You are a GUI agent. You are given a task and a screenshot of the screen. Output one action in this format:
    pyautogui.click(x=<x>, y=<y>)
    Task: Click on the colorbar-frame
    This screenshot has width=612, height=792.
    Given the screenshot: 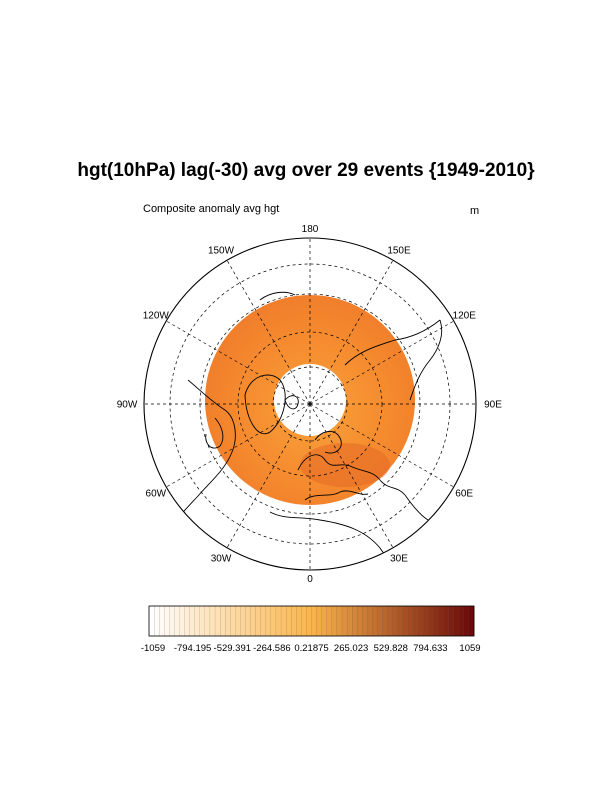 What is the action you would take?
    pyautogui.click(x=311, y=621)
    